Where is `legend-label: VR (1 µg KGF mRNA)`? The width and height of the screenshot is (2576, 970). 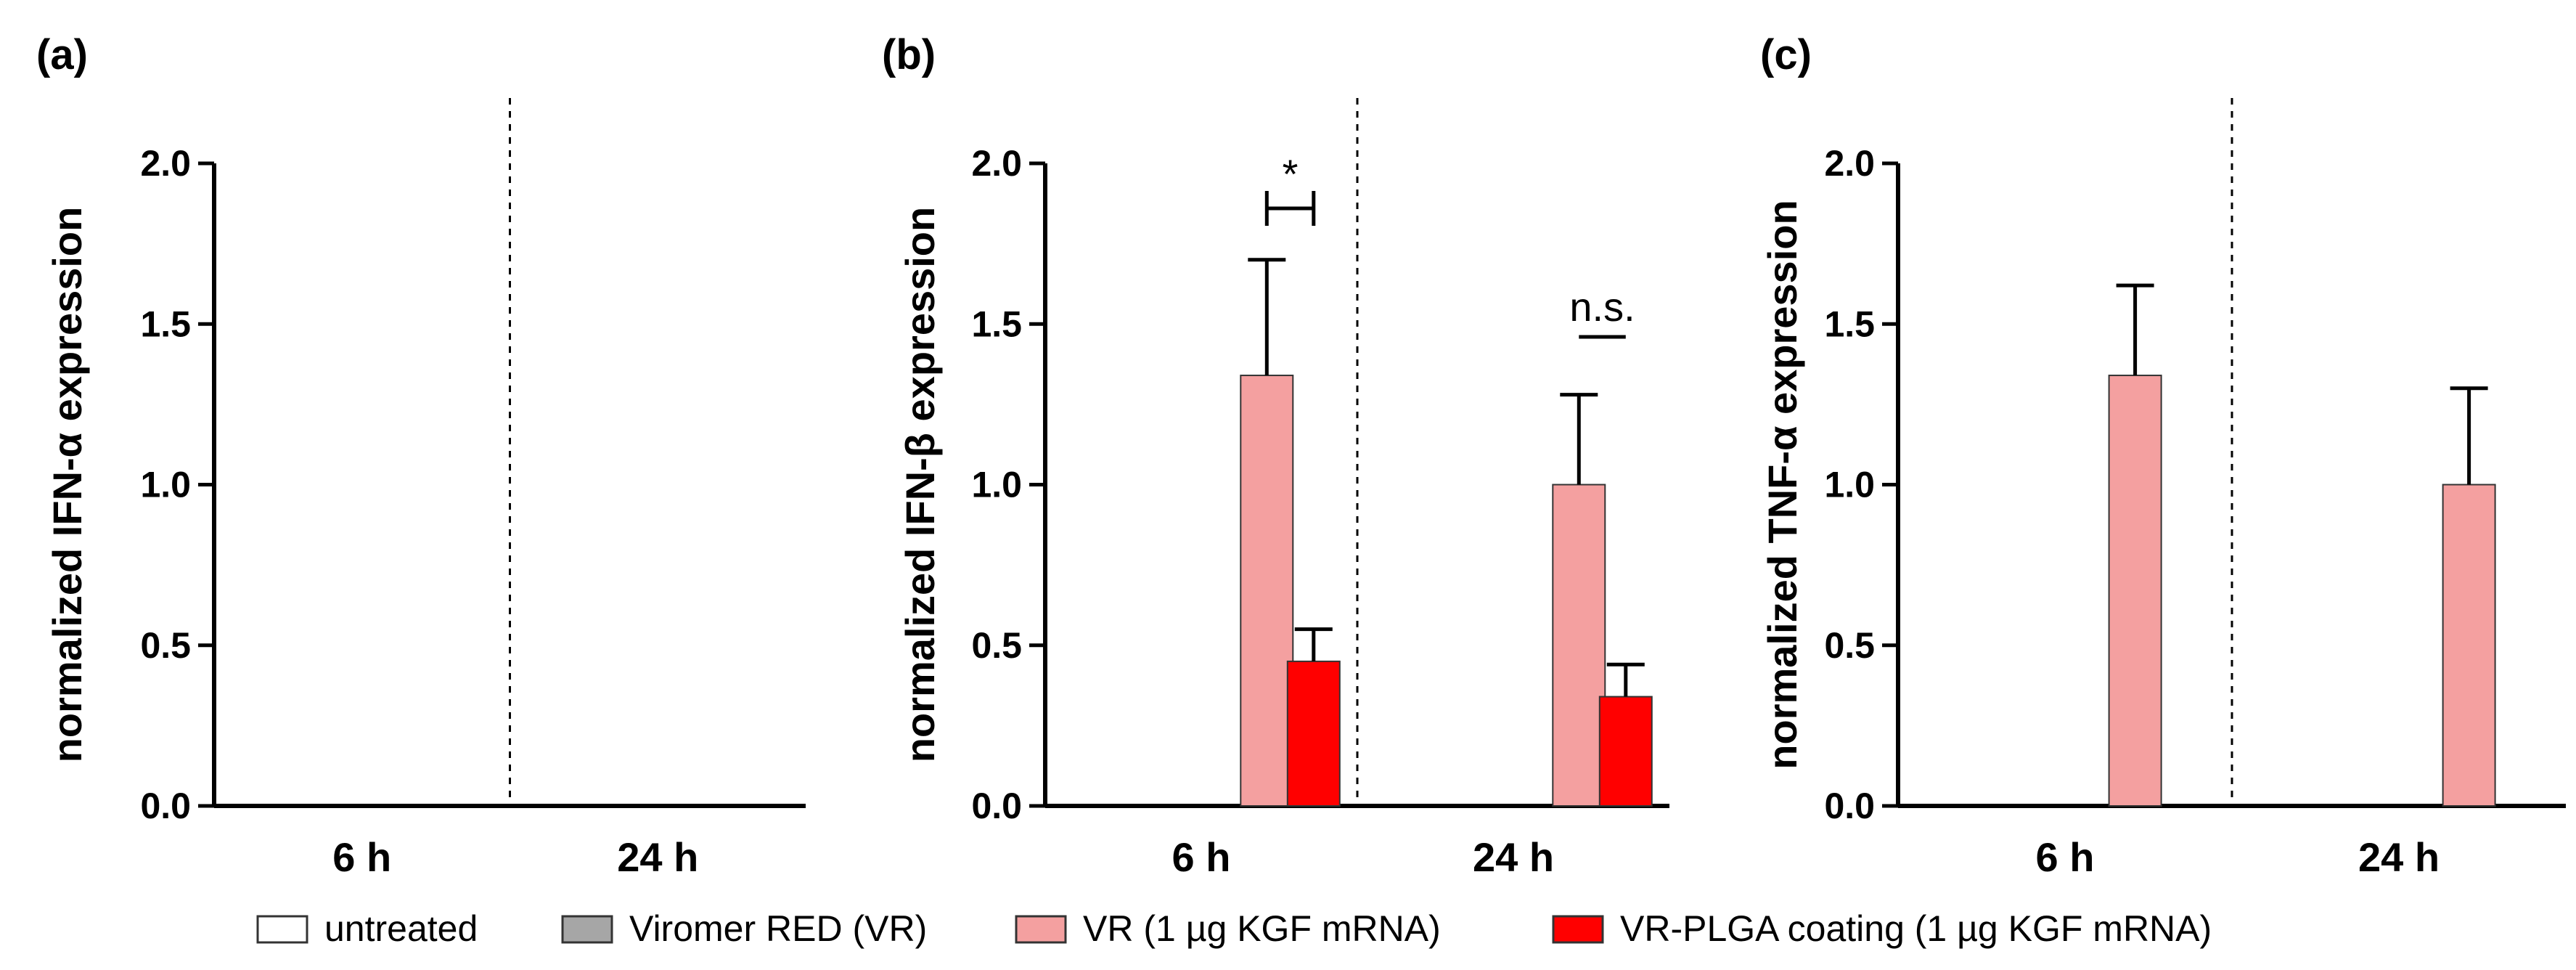
legend-label: VR (1 µg KGF mRNA) is located at coordinates (1262, 928).